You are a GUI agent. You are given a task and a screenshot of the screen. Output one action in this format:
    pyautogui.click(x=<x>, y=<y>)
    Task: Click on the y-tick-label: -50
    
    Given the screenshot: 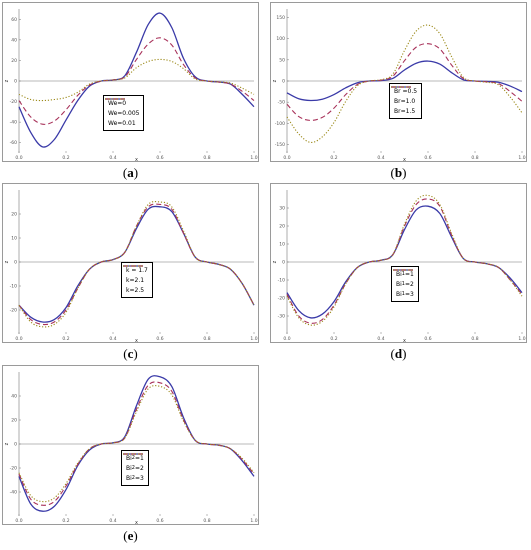 What is the action you would take?
    pyautogui.click(x=281, y=103)
    